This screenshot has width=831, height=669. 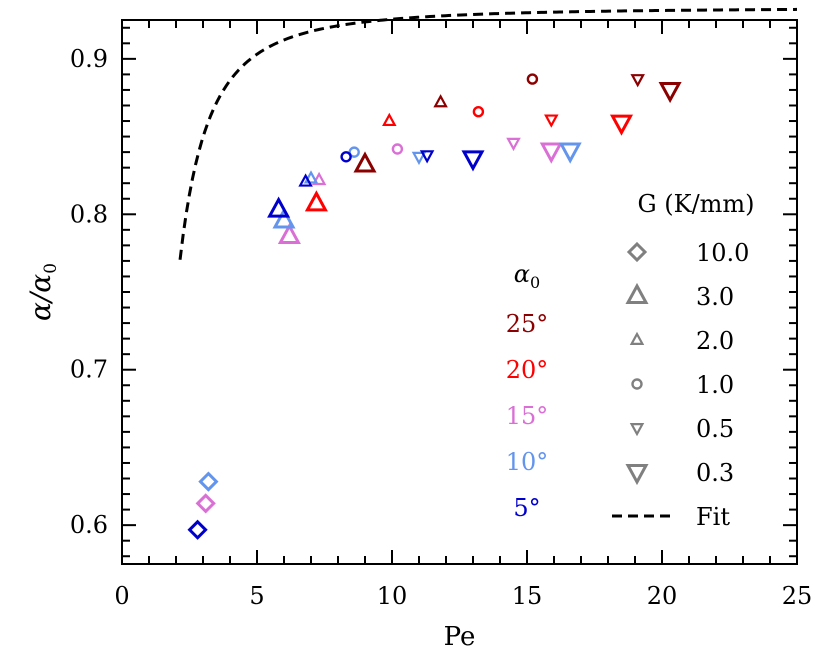 I want to click on alpha-legend-entry: 15°, so click(x=527, y=416).